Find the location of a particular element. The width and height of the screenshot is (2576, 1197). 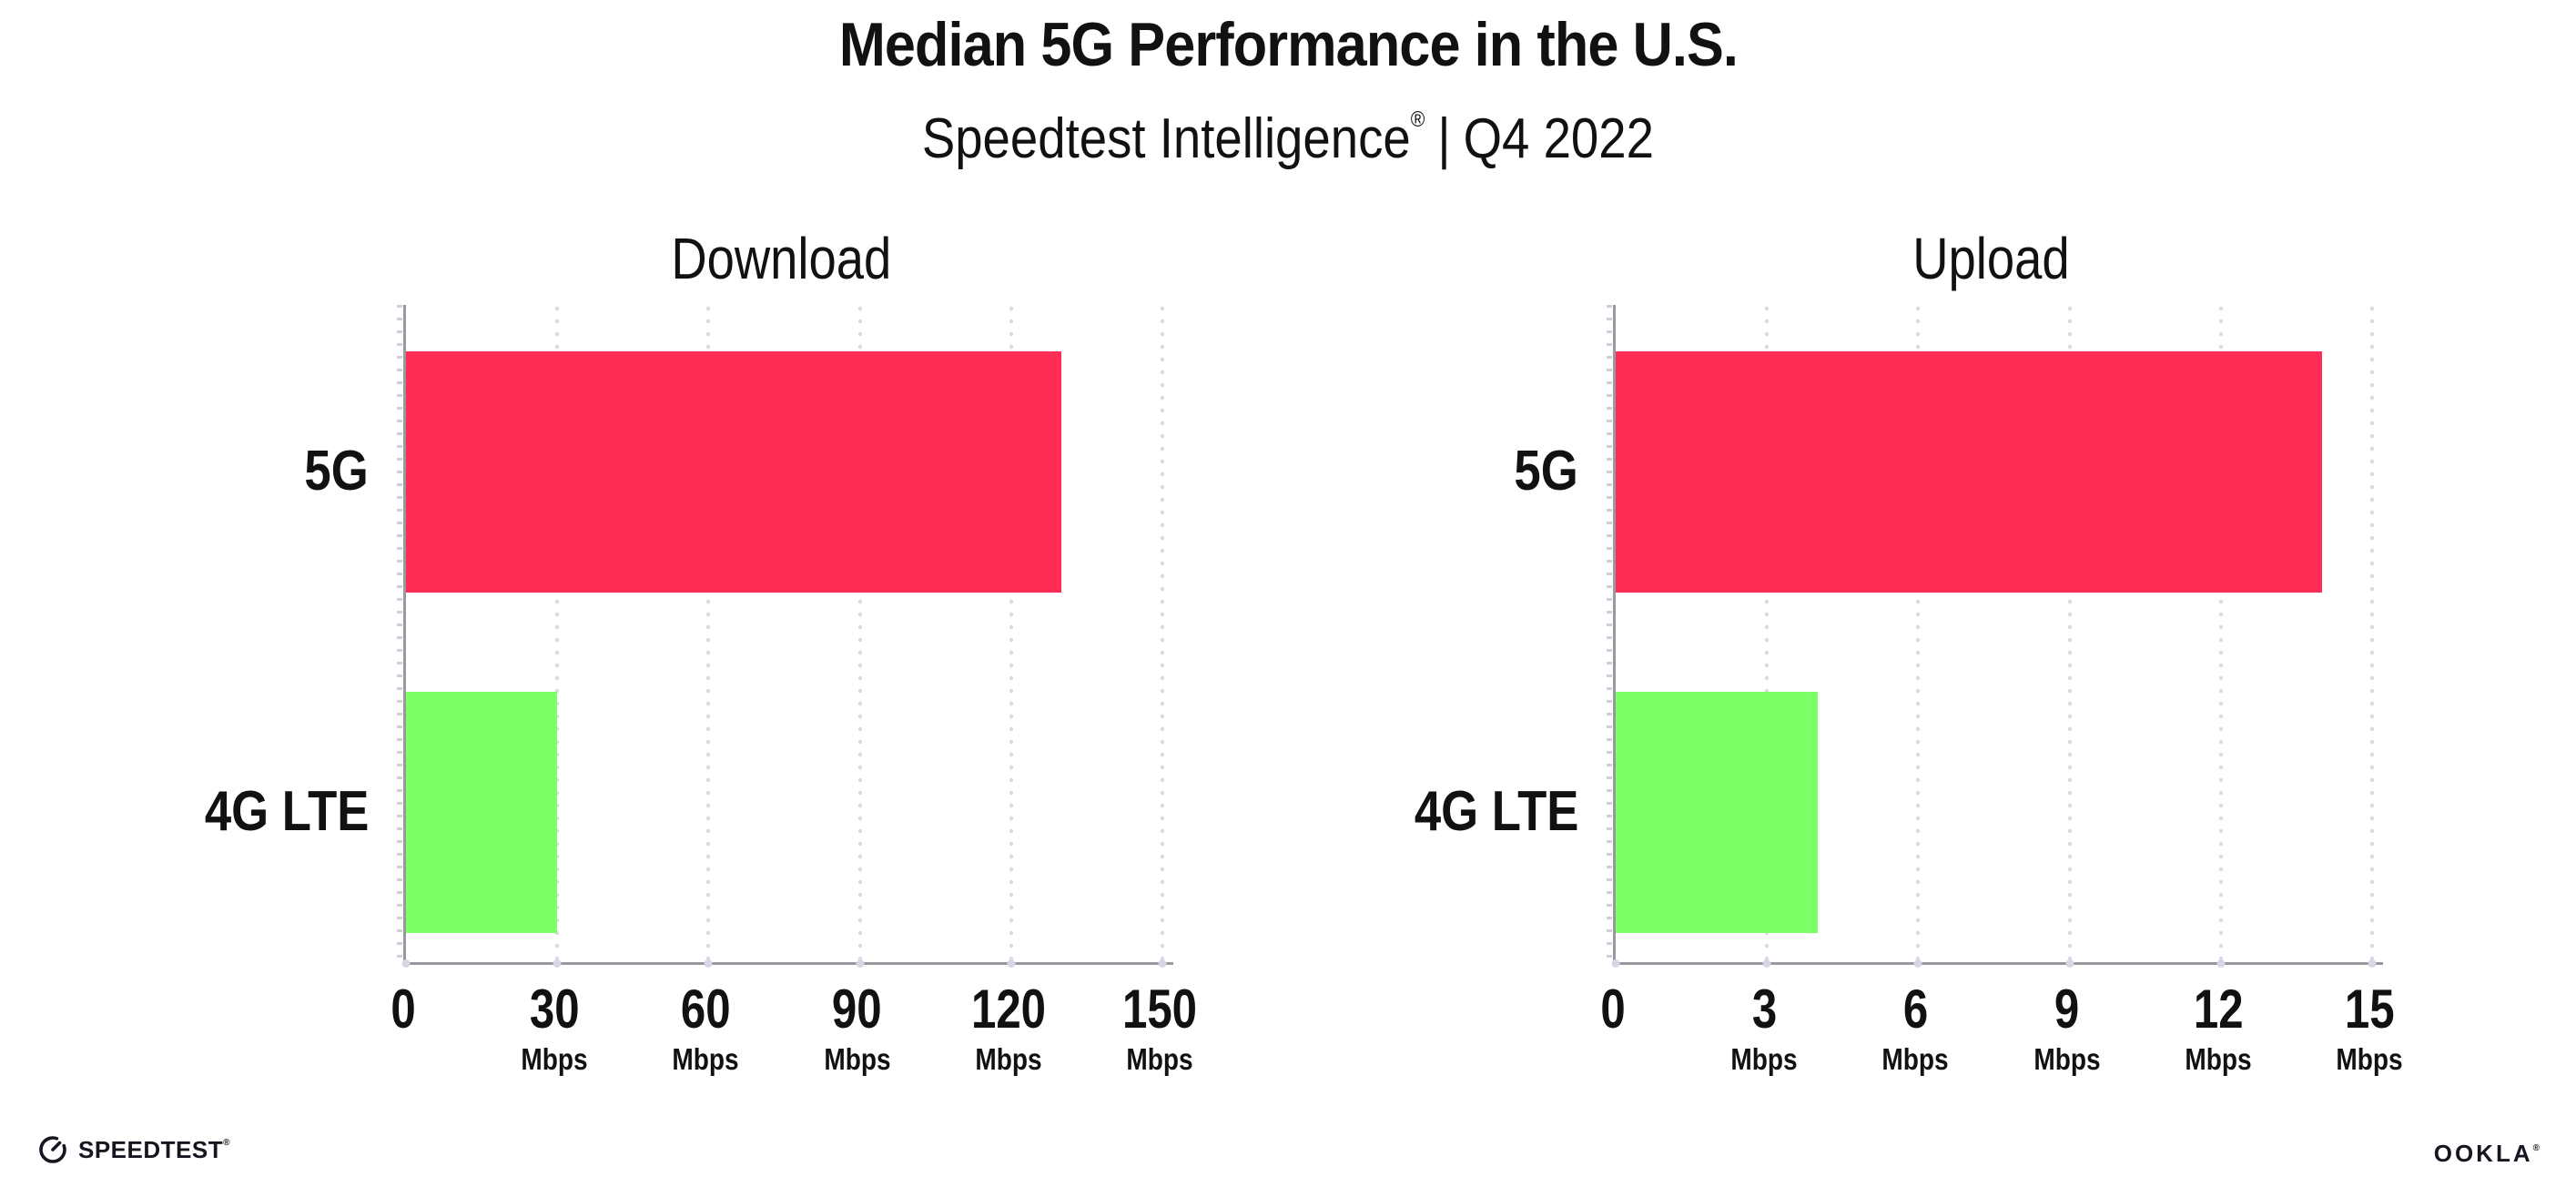

page-subtitle-text: Speedtest Intelligence® | Q4 2022 is located at coordinates (1288, 130).